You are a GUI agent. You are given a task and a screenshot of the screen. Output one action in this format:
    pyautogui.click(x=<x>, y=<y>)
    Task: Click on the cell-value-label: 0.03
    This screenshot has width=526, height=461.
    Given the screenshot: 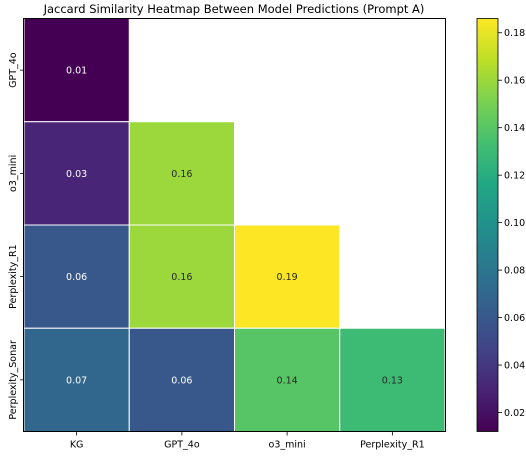 What is the action you would take?
    pyautogui.click(x=76, y=174)
    